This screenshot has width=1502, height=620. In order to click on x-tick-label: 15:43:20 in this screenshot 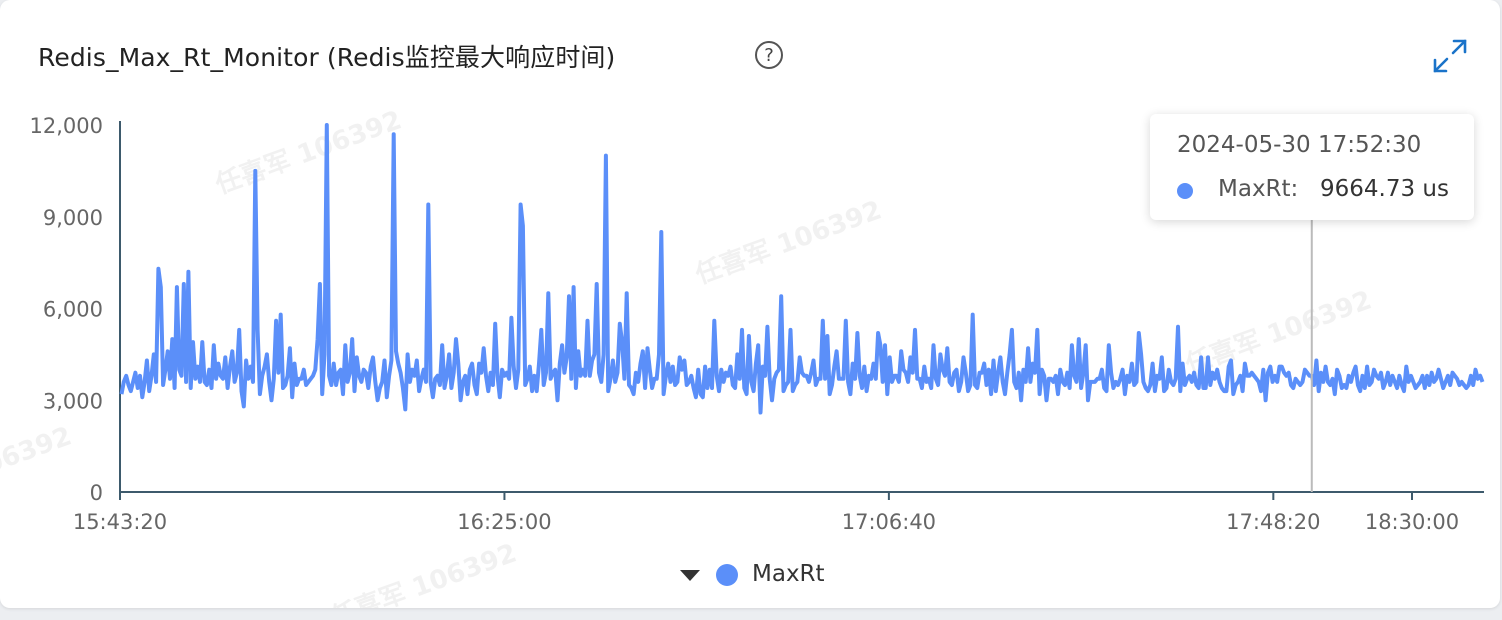, I will do `click(120, 522)`.